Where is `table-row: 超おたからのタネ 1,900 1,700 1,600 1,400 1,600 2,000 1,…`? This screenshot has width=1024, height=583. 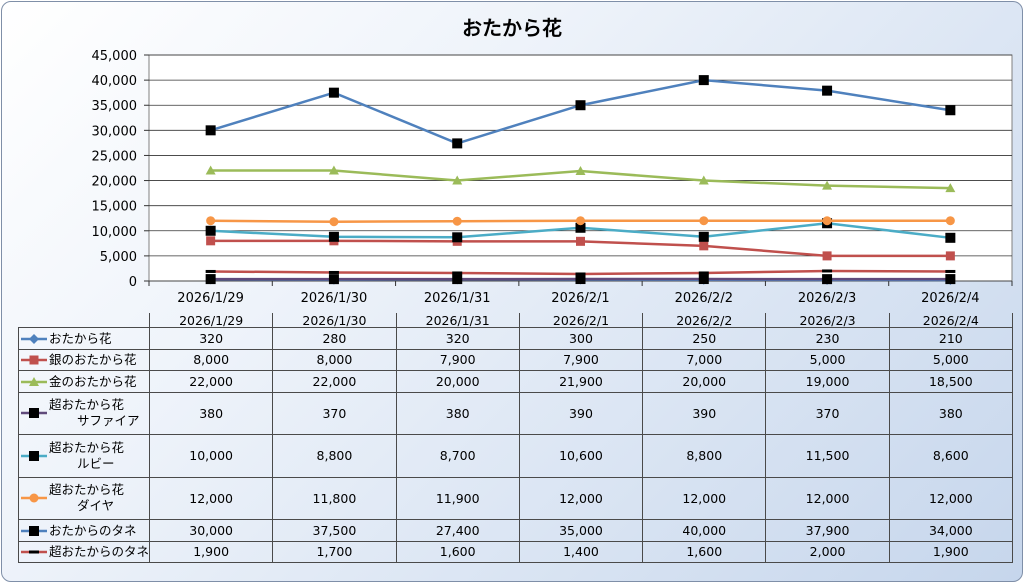
table-row: 超おたからのタネ 1,900 1,700 1,600 1,400 1,600 2,000 1,… is located at coordinates (515, 551).